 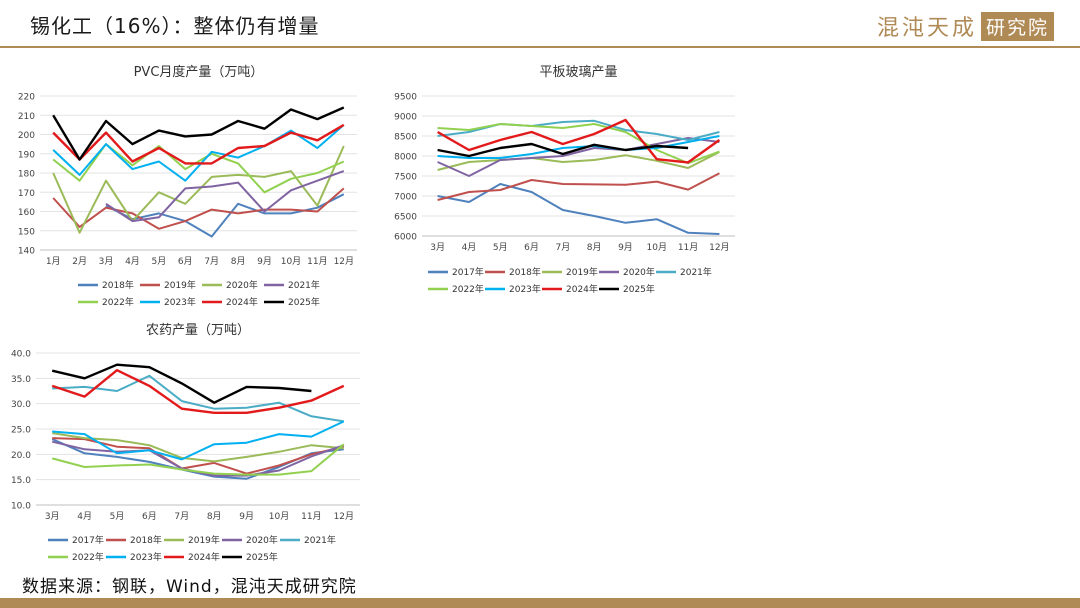 I want to click on y-tick-label: 8500, so click(x=405, y=138).